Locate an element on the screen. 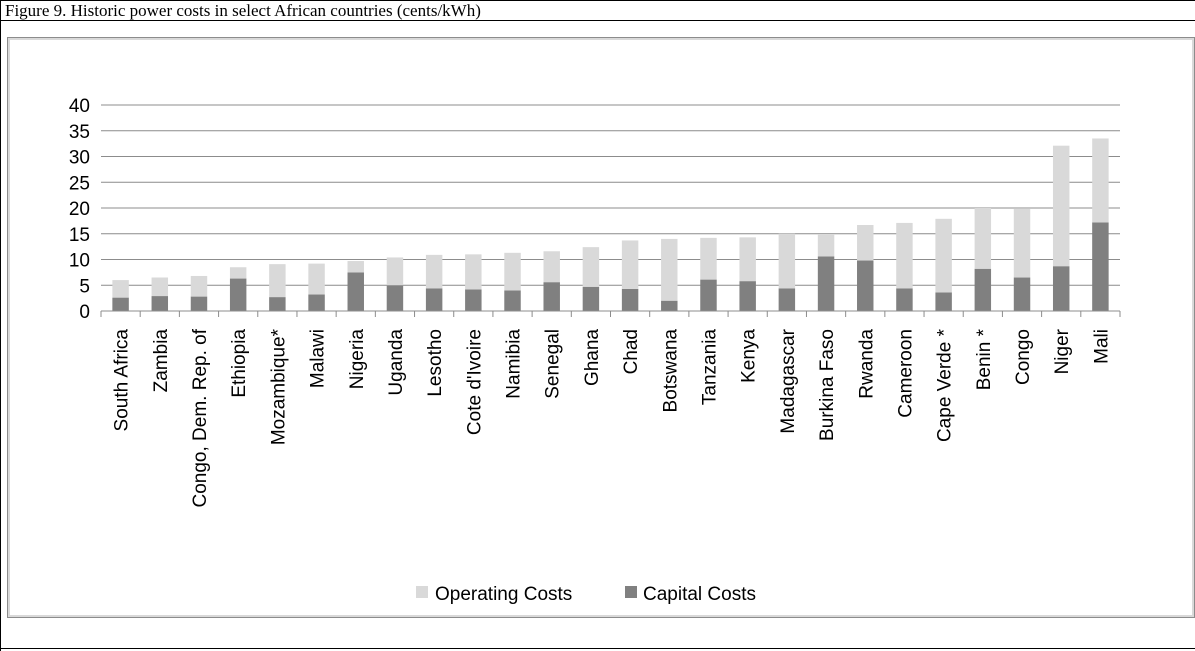  x-tick-label: Congo is located at coordinates (1023, 357).